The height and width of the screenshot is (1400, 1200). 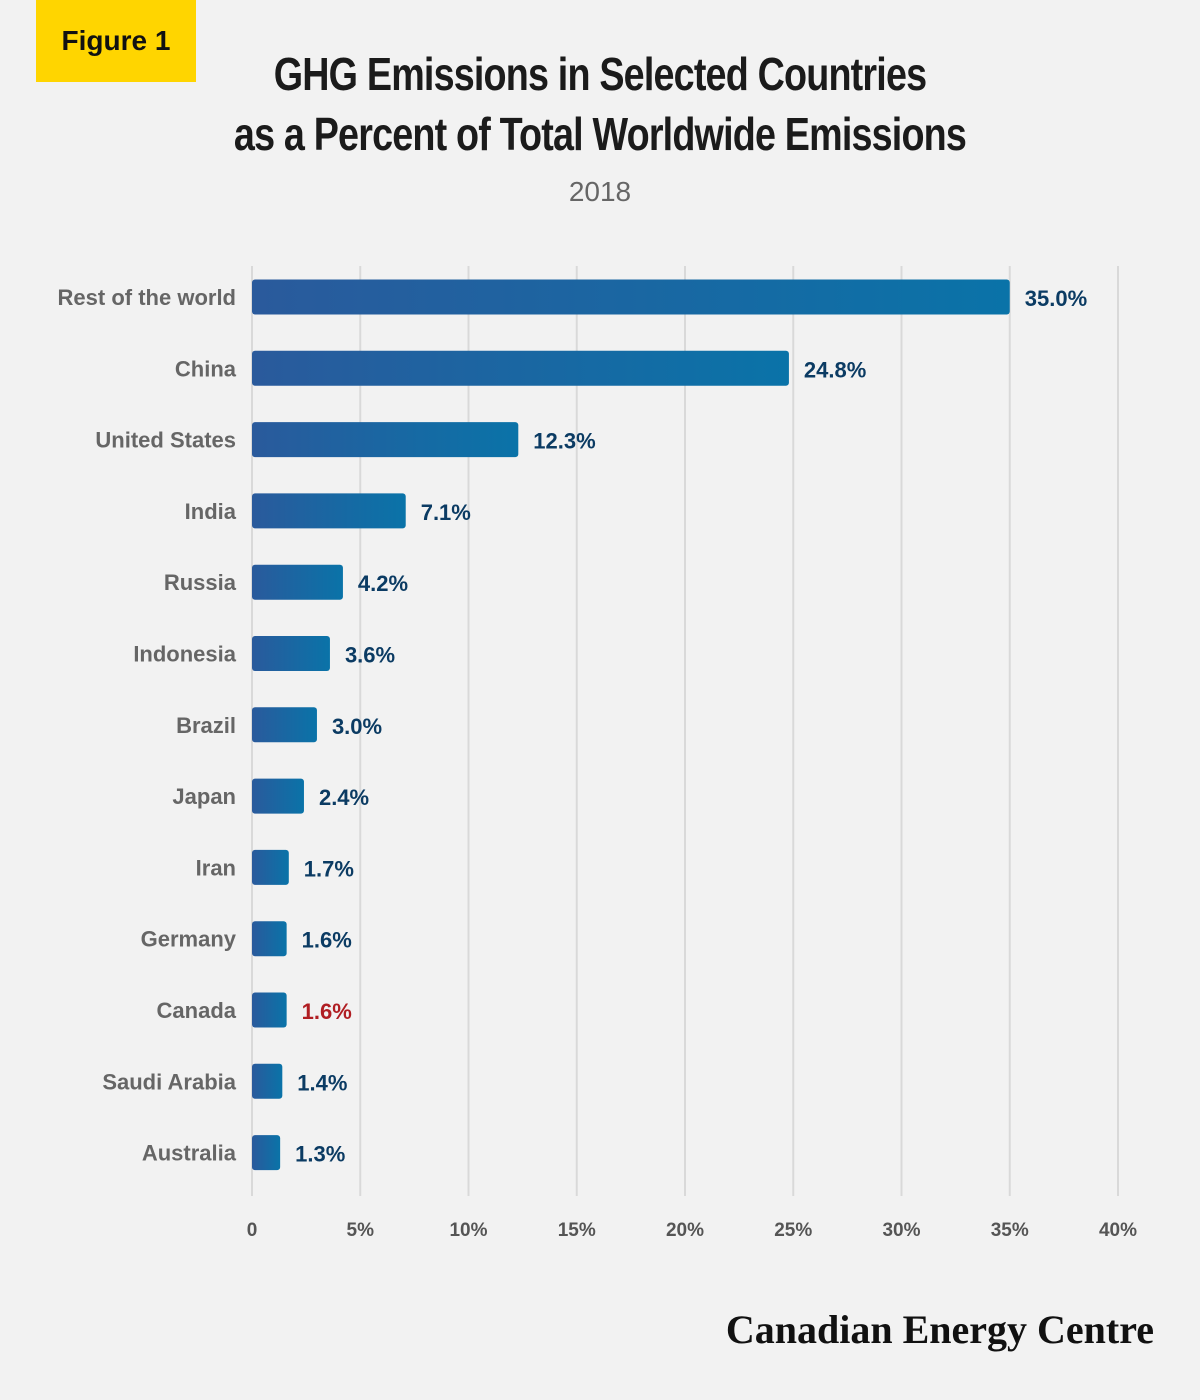 What do you see at coordinates (197, 1010) in the screenshot?
I see `category-label: Canada` at bounding box center [197, 1010].